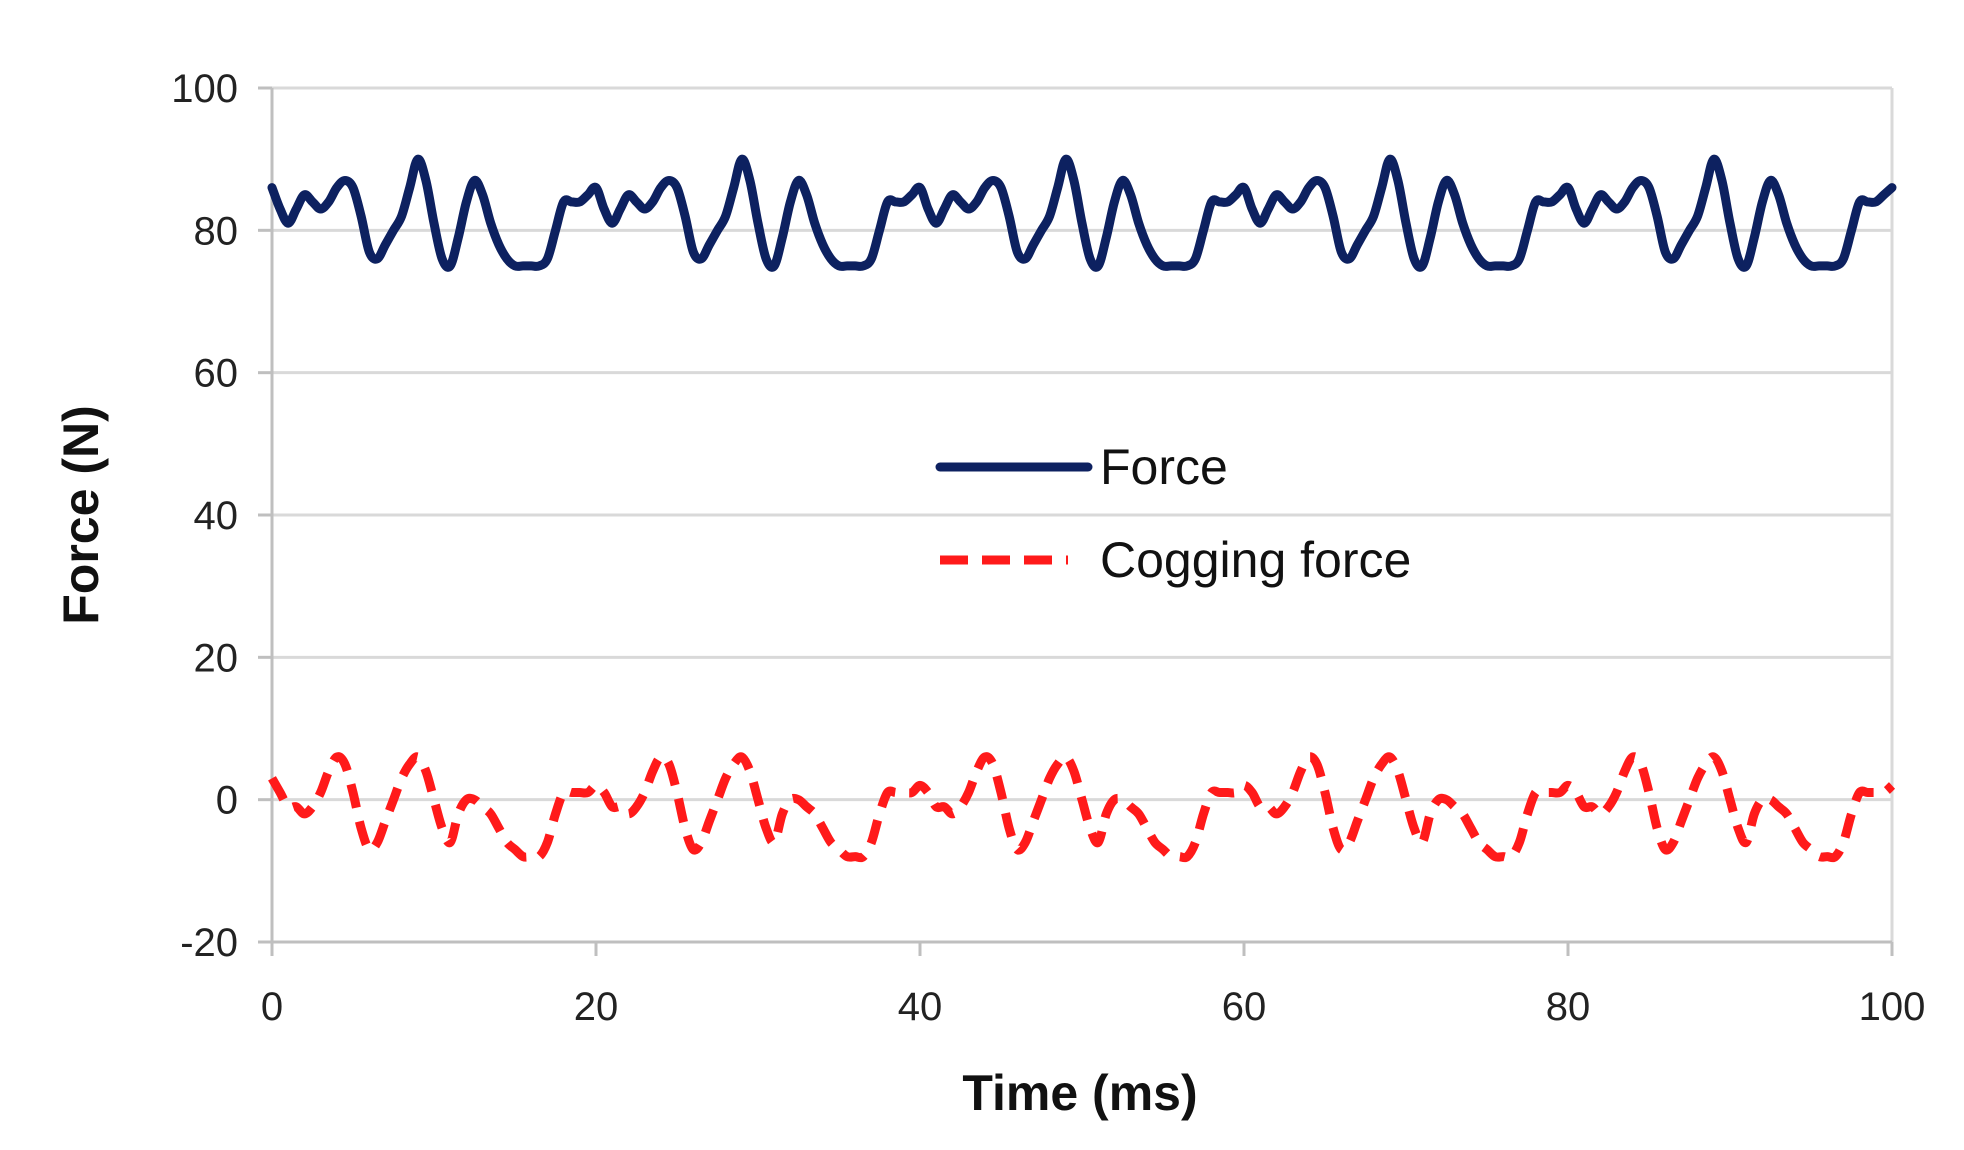 This screenshot has width=1964, height=1150. What do you see at coordinates (1255, 560) in the screenshot?
I see `legend-label-cogging-force: Cogging force` at bounding box center [1255, 560].